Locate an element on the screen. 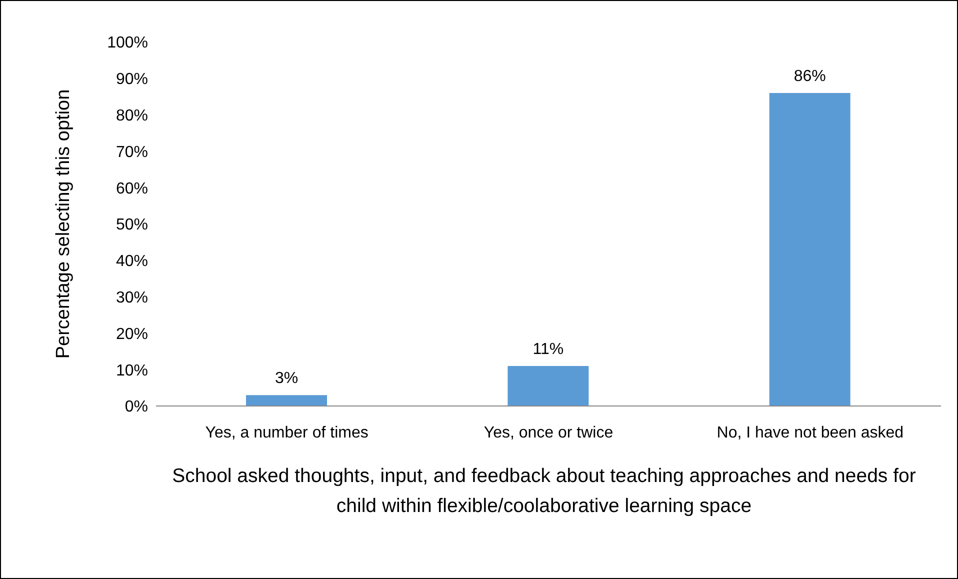 This screenshot has width=958, height=579. y-tick-label: 30% is located at coordinates (132, 297).